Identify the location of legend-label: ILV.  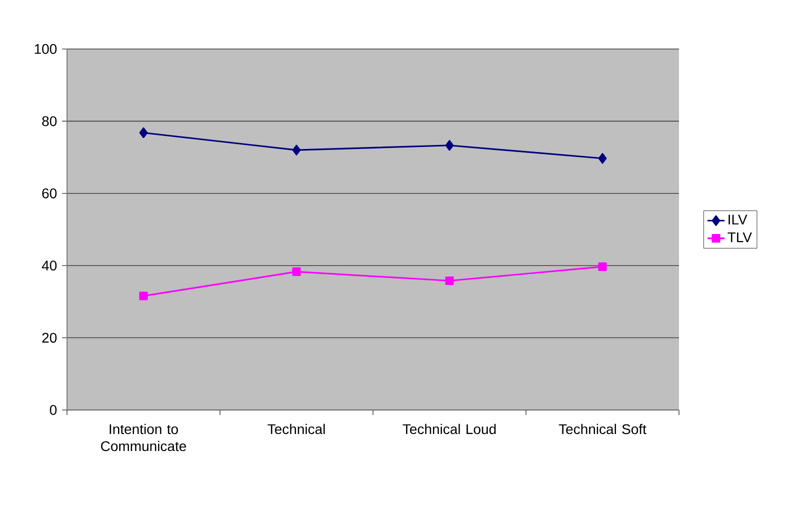
(738, 219).